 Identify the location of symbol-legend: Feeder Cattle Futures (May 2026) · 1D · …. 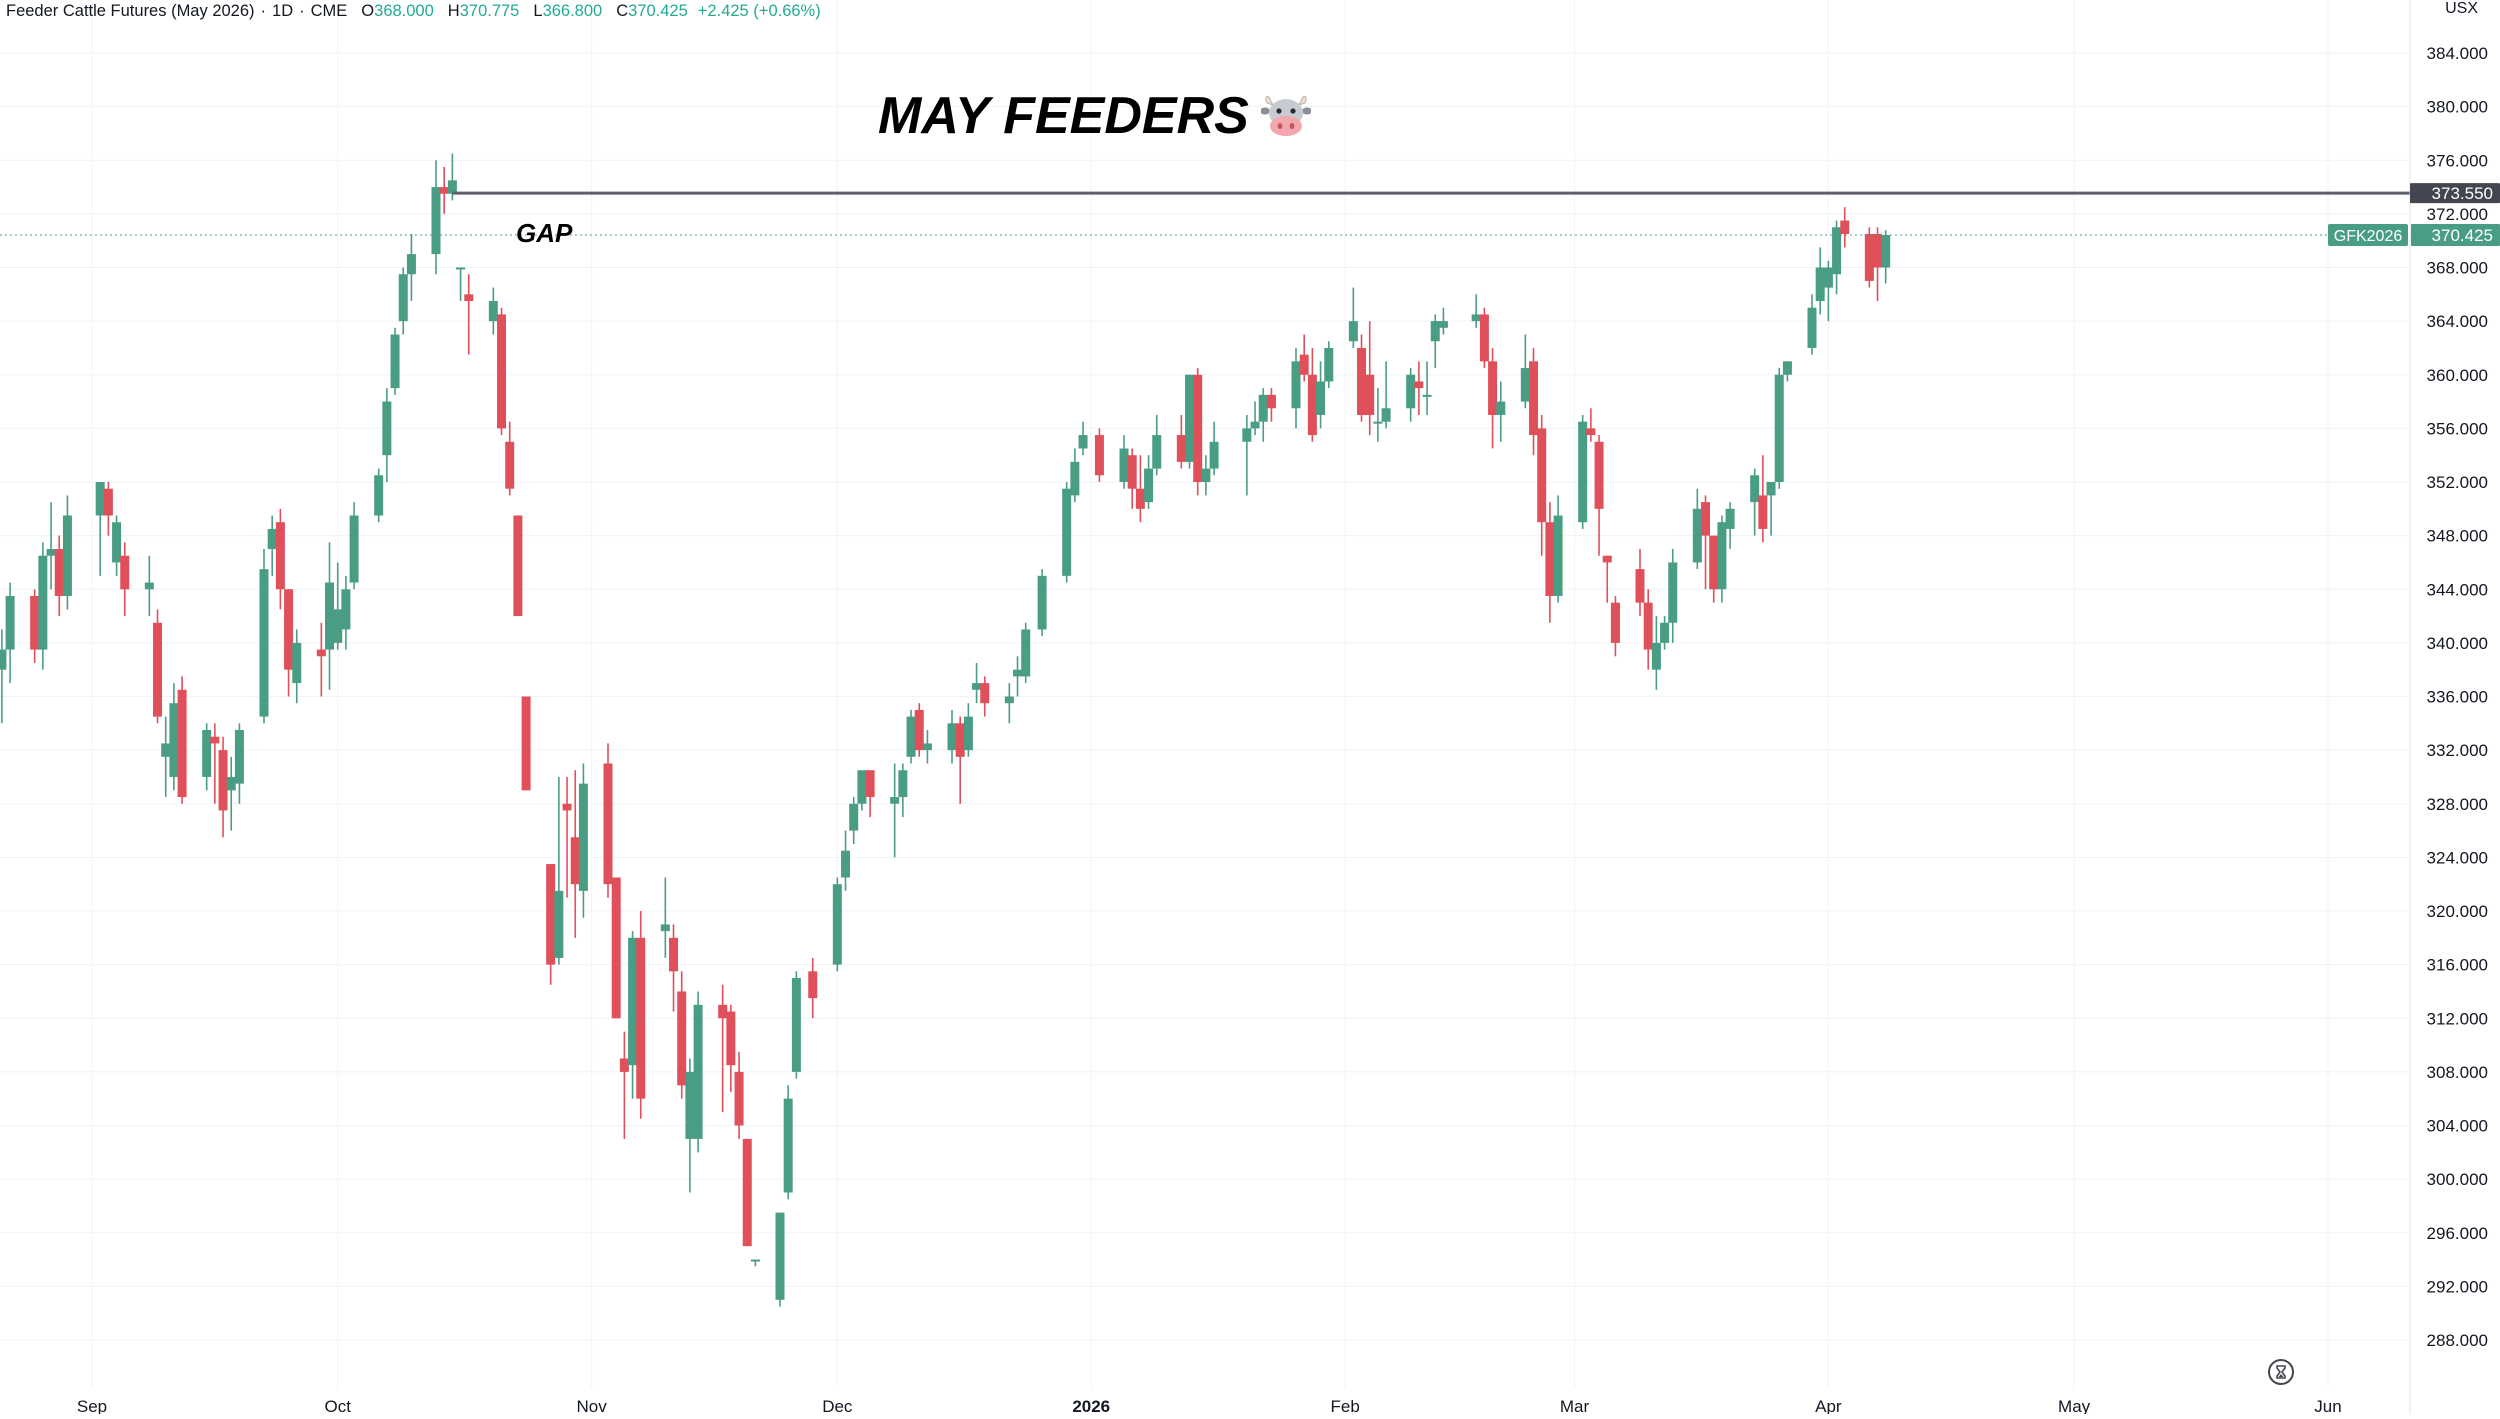
(413, 11).